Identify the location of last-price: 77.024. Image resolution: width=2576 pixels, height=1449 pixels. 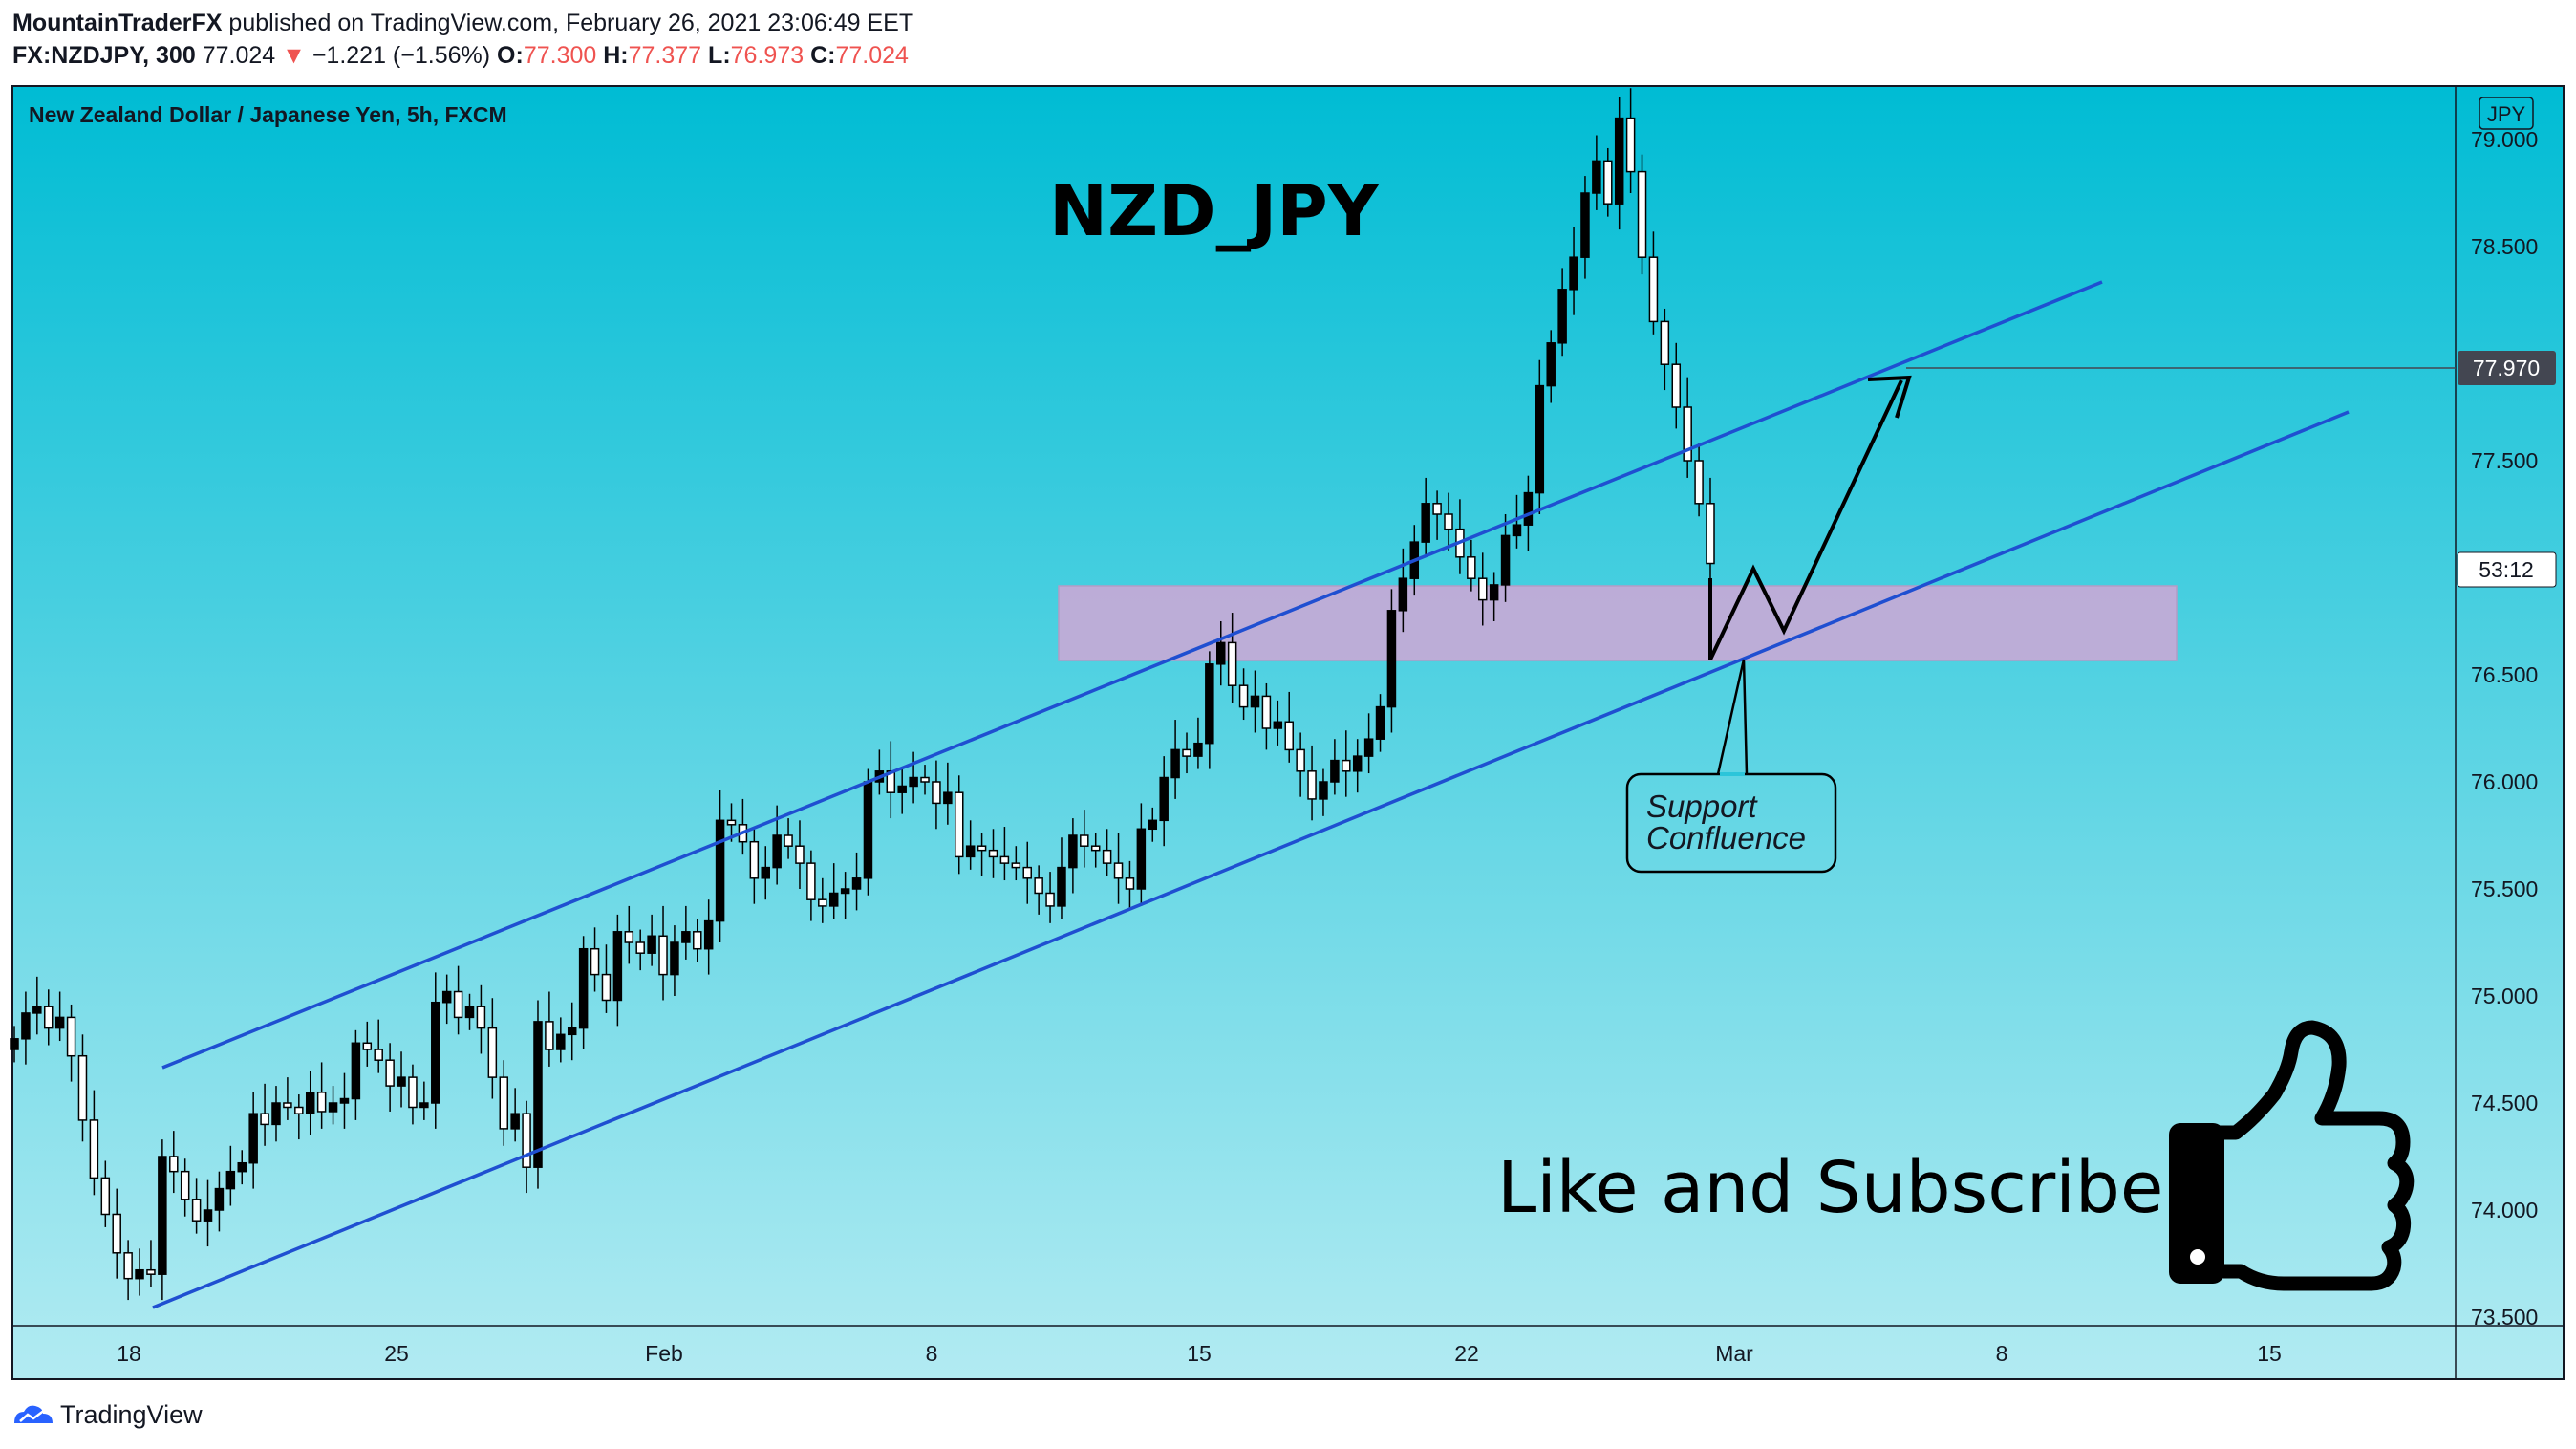
(239, 55).